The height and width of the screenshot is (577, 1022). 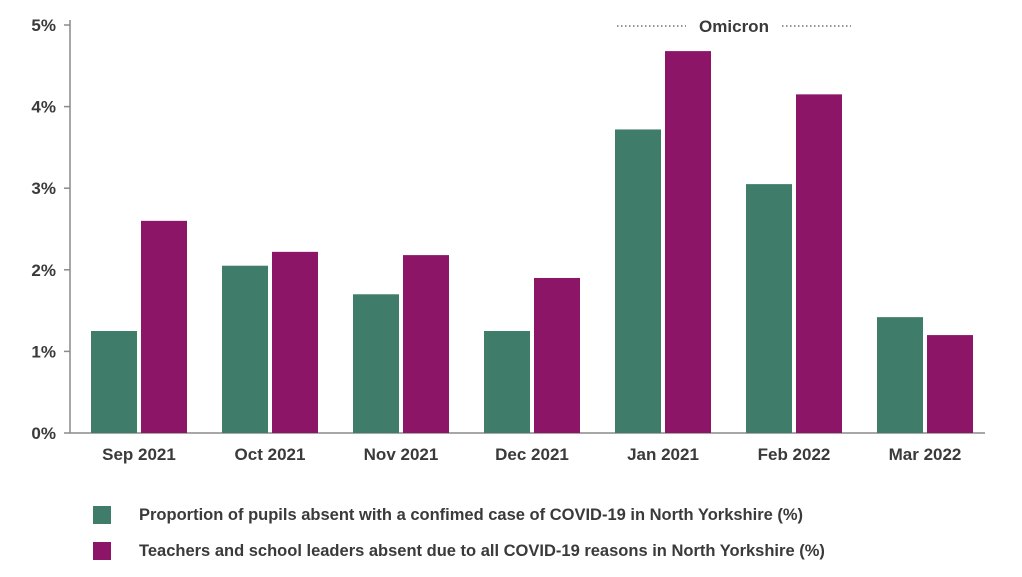 What do you see at coordinates (295, 342) in the screenshot?
I see `bar-teachers-oct-2021` at bounding box center [295, 342].